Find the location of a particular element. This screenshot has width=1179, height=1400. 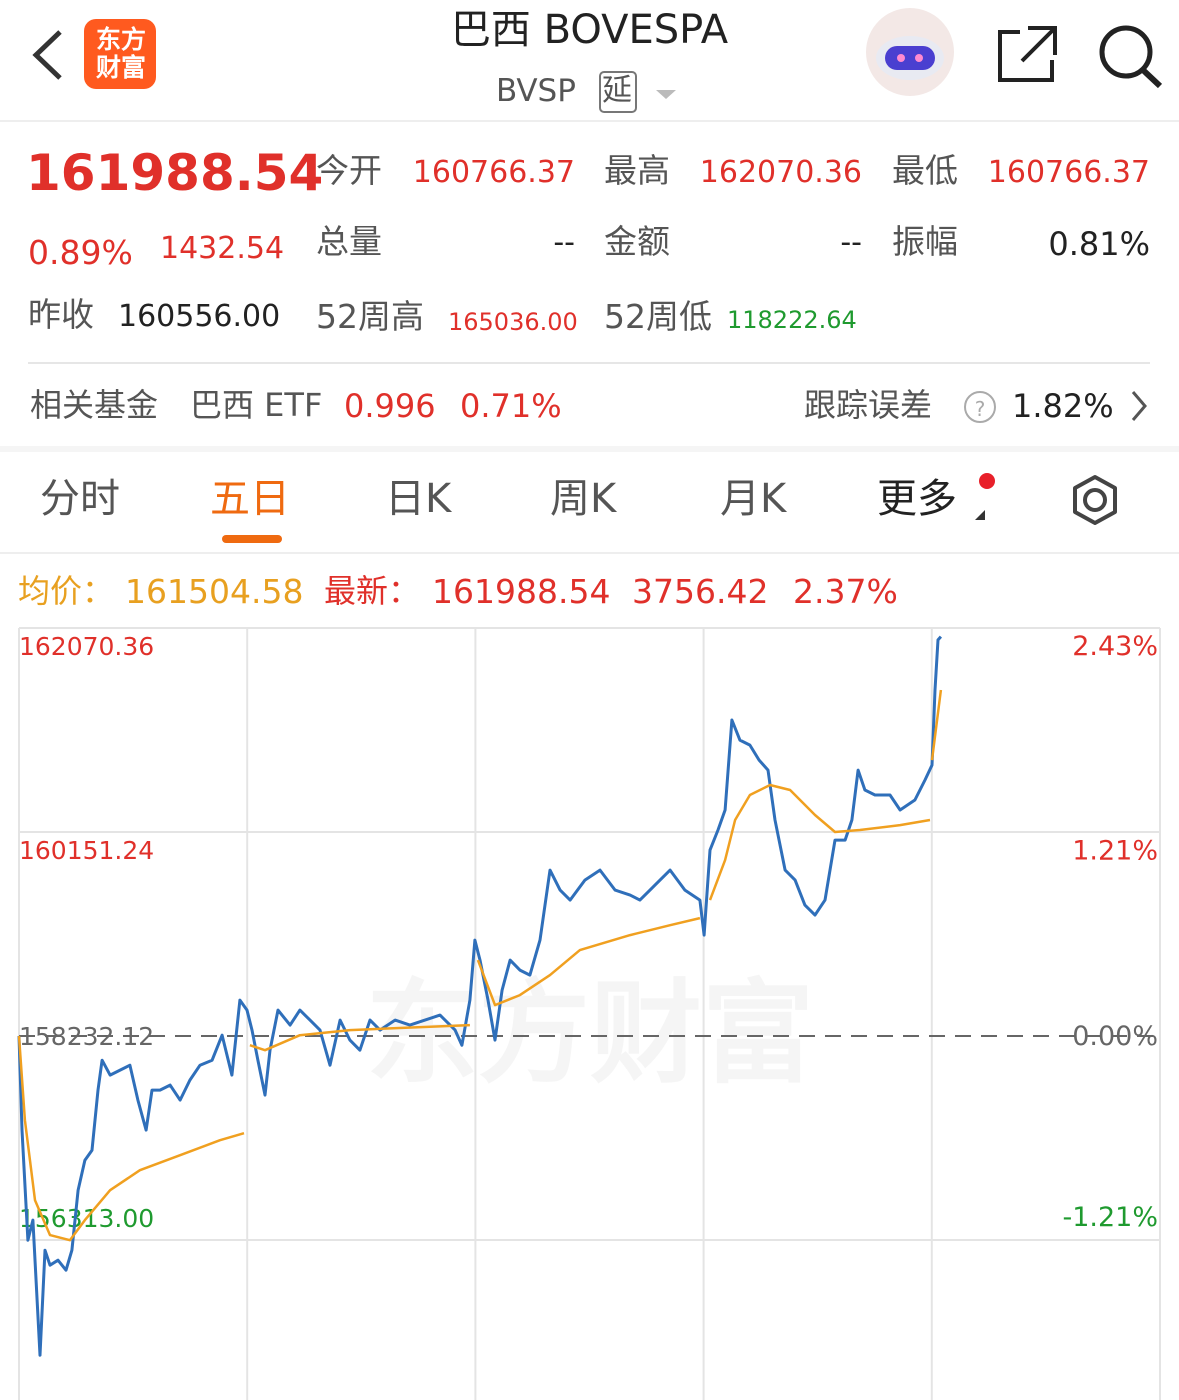

field-label: 52周低 is located at coordinates (658, 316).